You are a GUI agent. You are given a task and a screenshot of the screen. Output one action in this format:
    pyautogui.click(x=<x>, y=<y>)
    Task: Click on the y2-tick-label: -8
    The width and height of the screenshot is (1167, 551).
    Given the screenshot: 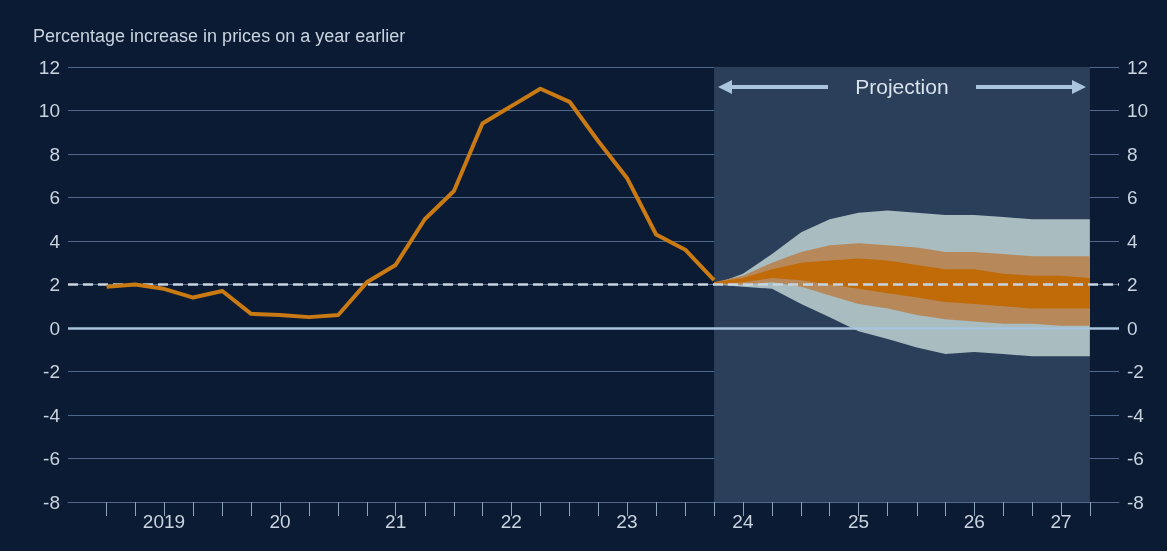 What is the action you would take?
    pyautogui.click(x=1135, y=502)
    